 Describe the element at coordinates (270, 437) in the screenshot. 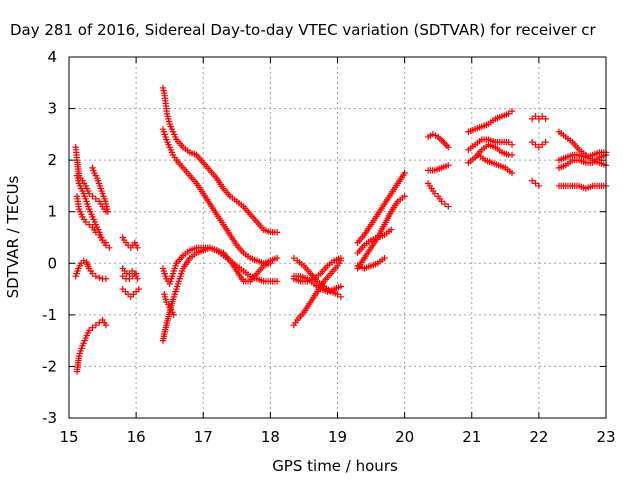

I see `x-tick-label: 18` at that location.